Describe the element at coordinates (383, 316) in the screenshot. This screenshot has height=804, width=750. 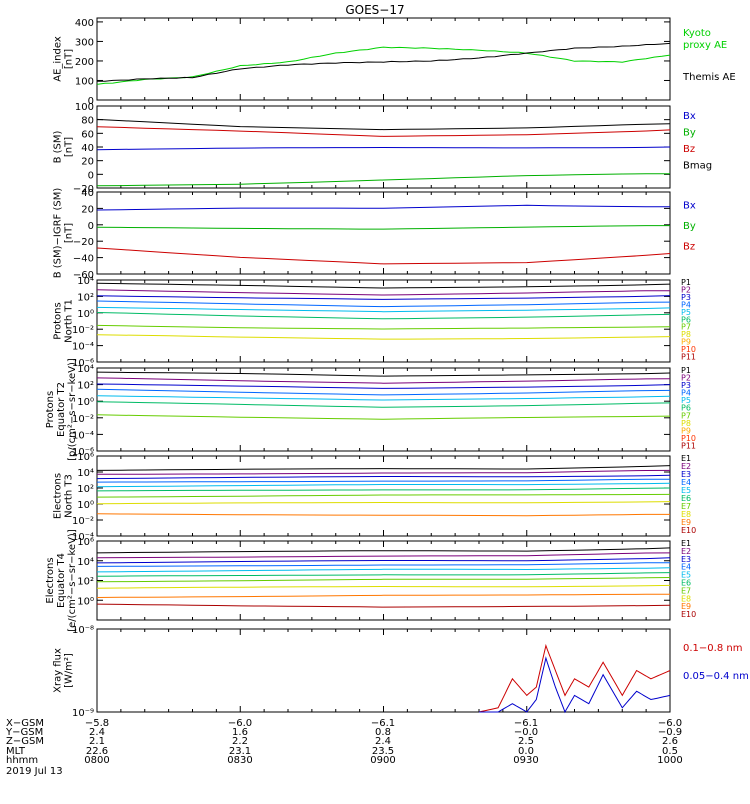
I see `series-line-P6` at that location.